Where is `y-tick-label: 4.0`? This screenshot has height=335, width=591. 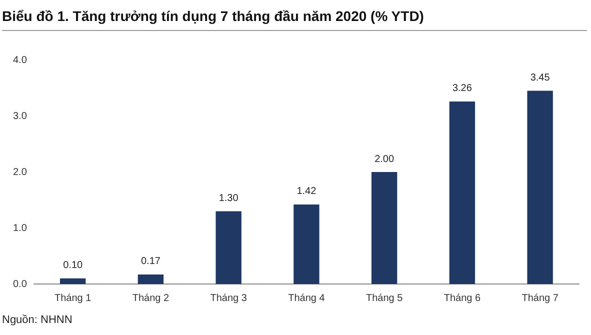
y-tick-label: 4.0 is located at coordinates (20, 60).